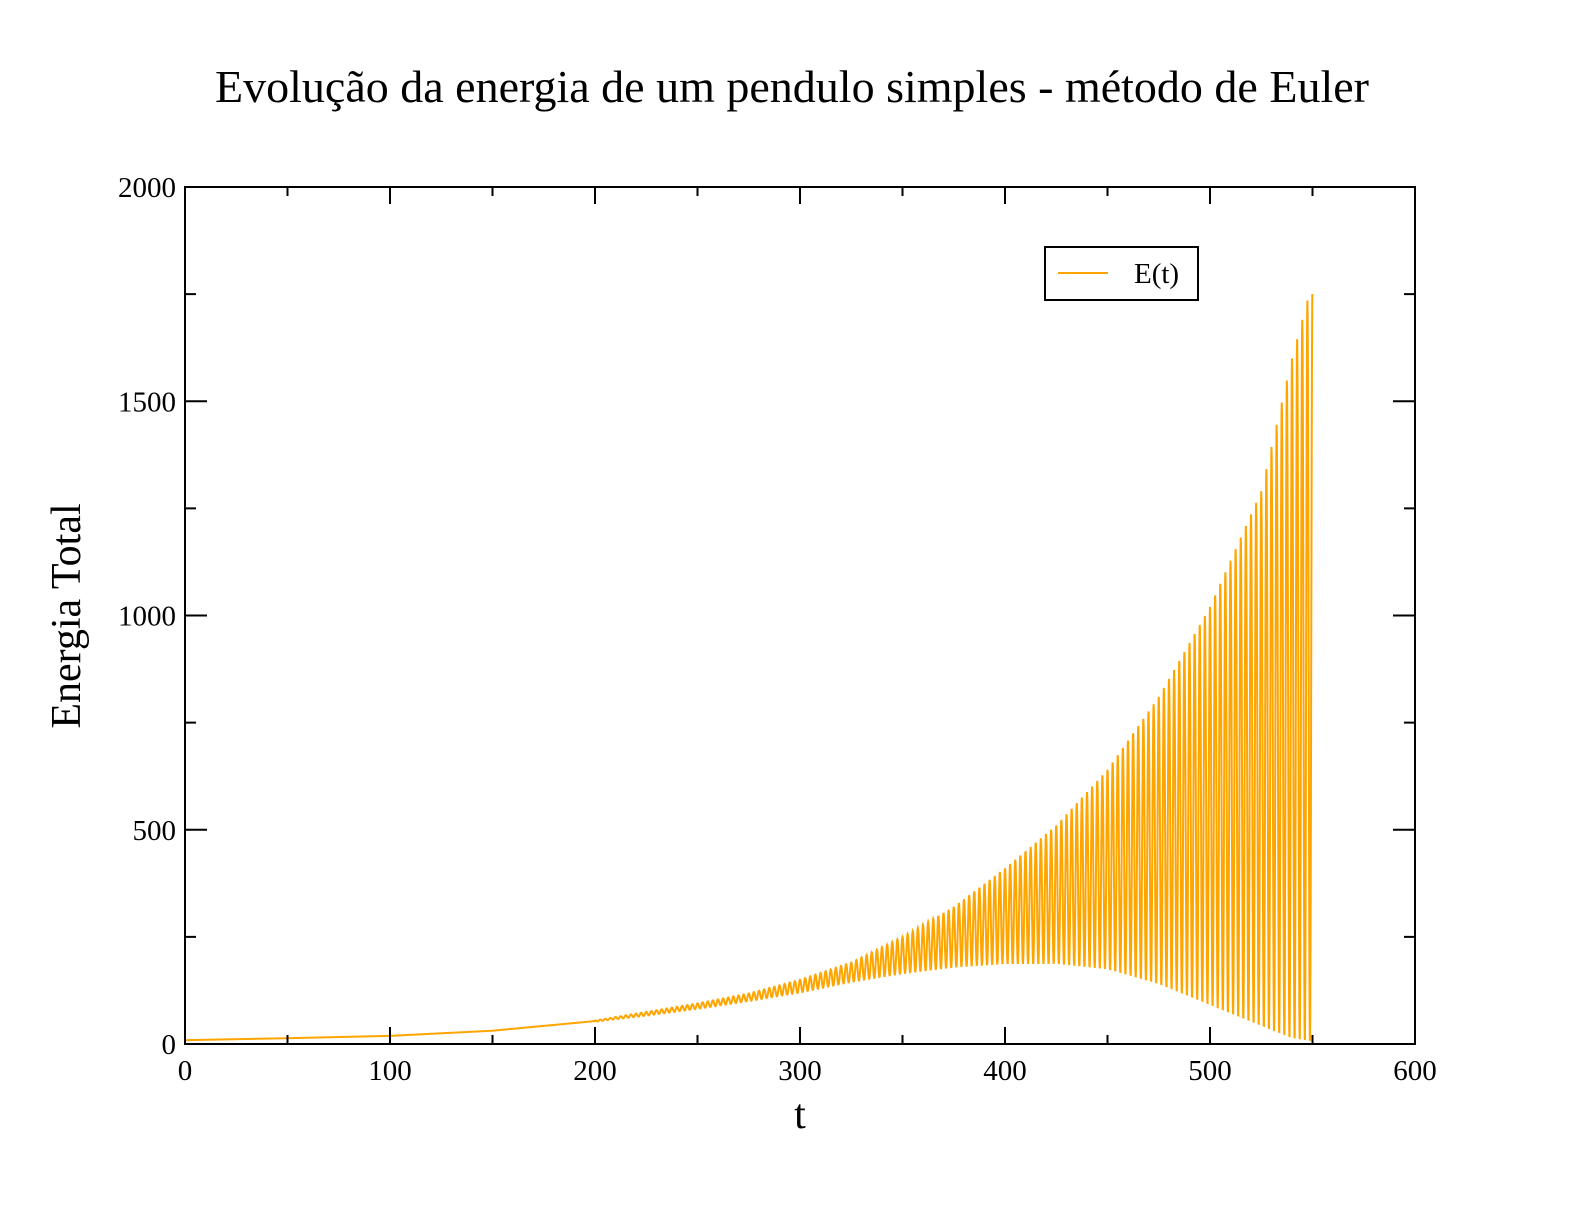 The width and height of the screenshot is (1584, 1224). I want to click on y-tick-label: 2000, so click(147, 188).